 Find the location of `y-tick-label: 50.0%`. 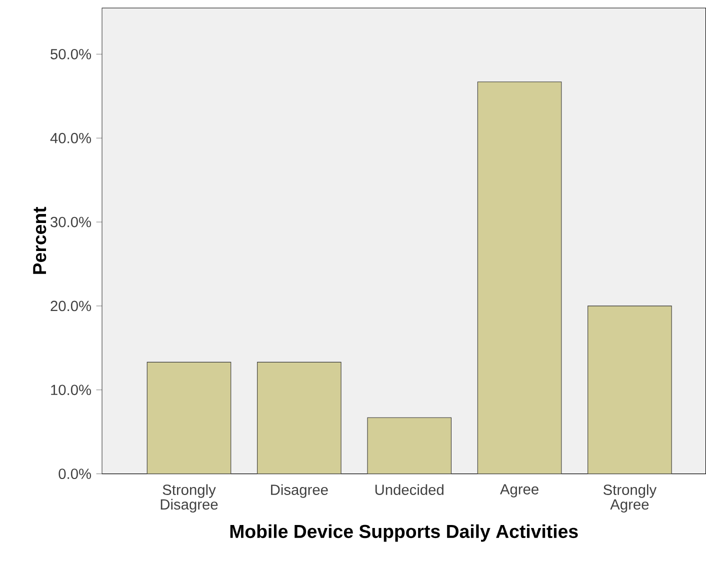

y-tick-label: 50.0% is located at coordinates (71, 54).